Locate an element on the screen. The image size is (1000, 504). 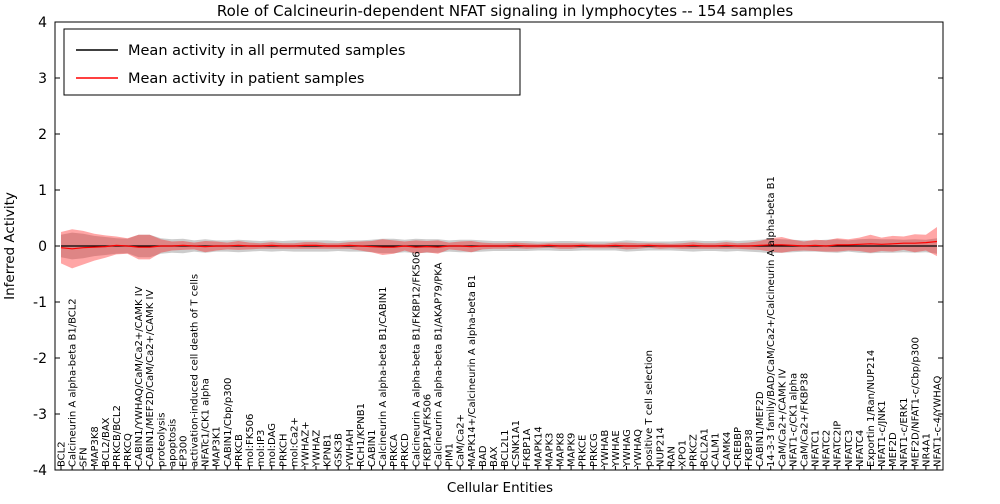
x-tick-label: NFAT1-c/CK1 alpha is located at coordinates (793, 420).